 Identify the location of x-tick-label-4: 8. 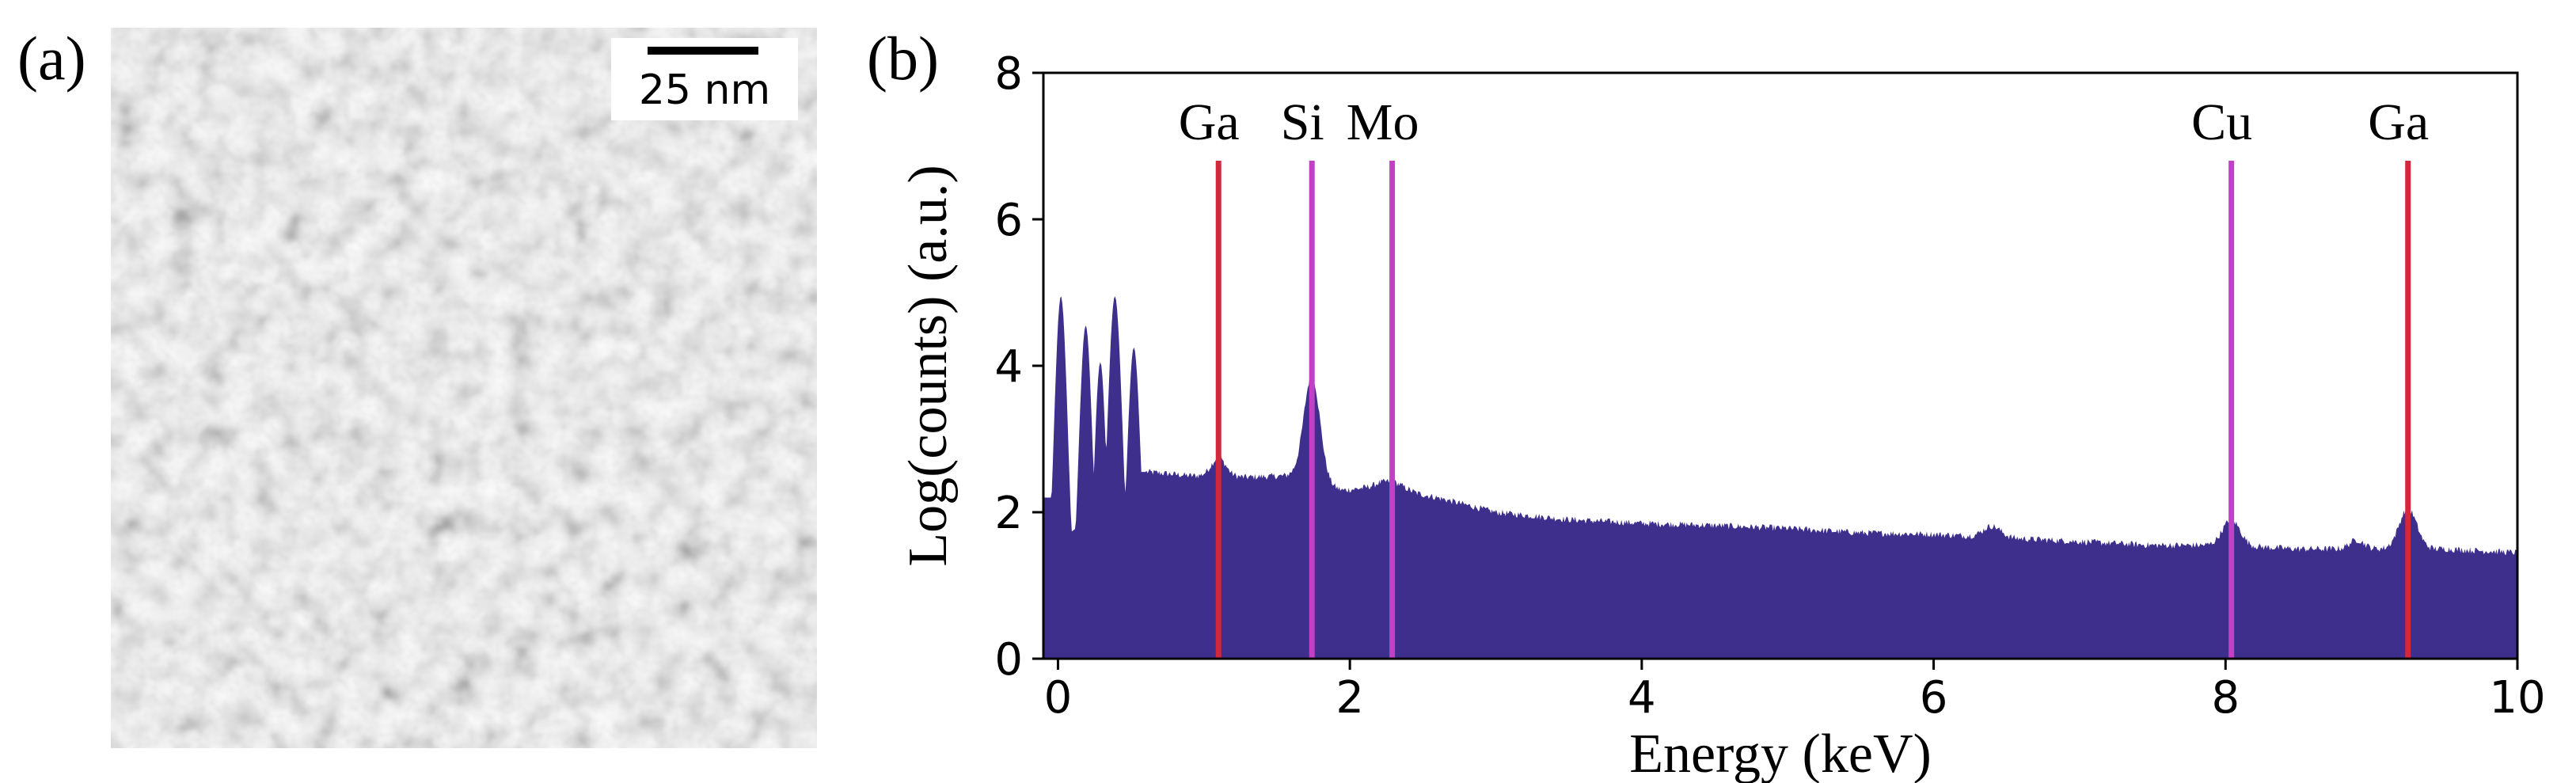
(2226, 698).